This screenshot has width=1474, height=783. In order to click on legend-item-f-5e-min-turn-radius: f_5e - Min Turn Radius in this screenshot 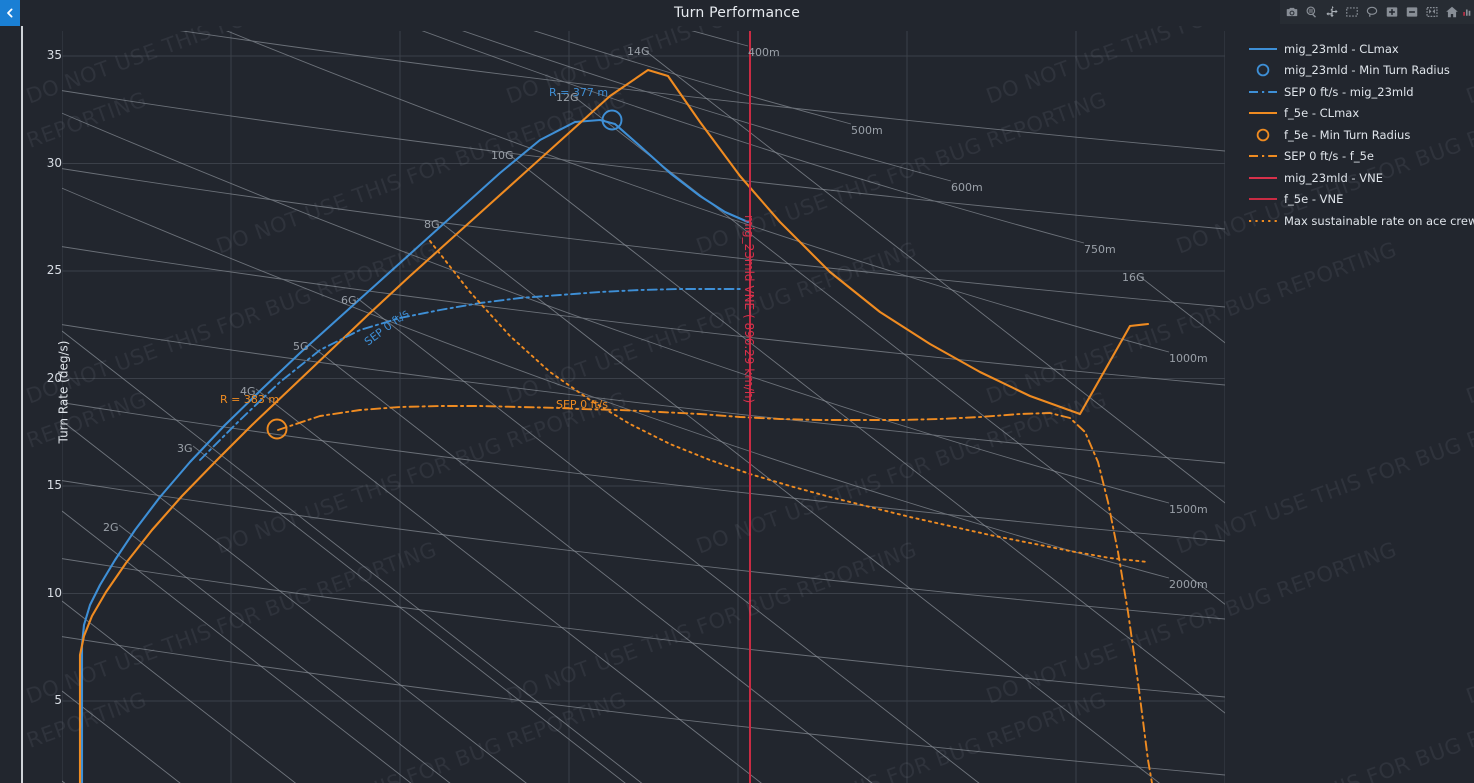, I will do `click(1361, 135)`.